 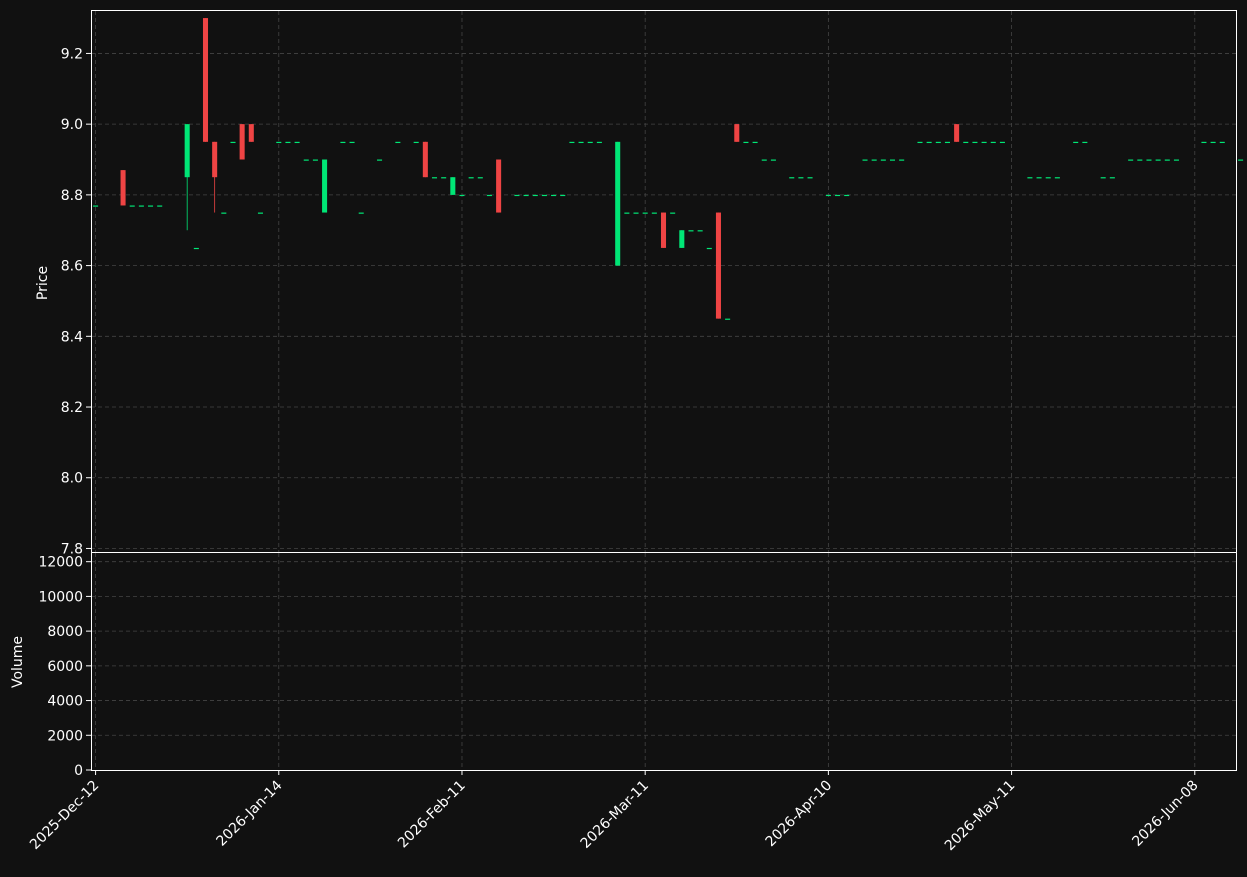 I want to click on price-y-axis: 7.8 8.0 8.2 8.4 8.6 8.8 9.0 9.2, so click(x=76, y=301).